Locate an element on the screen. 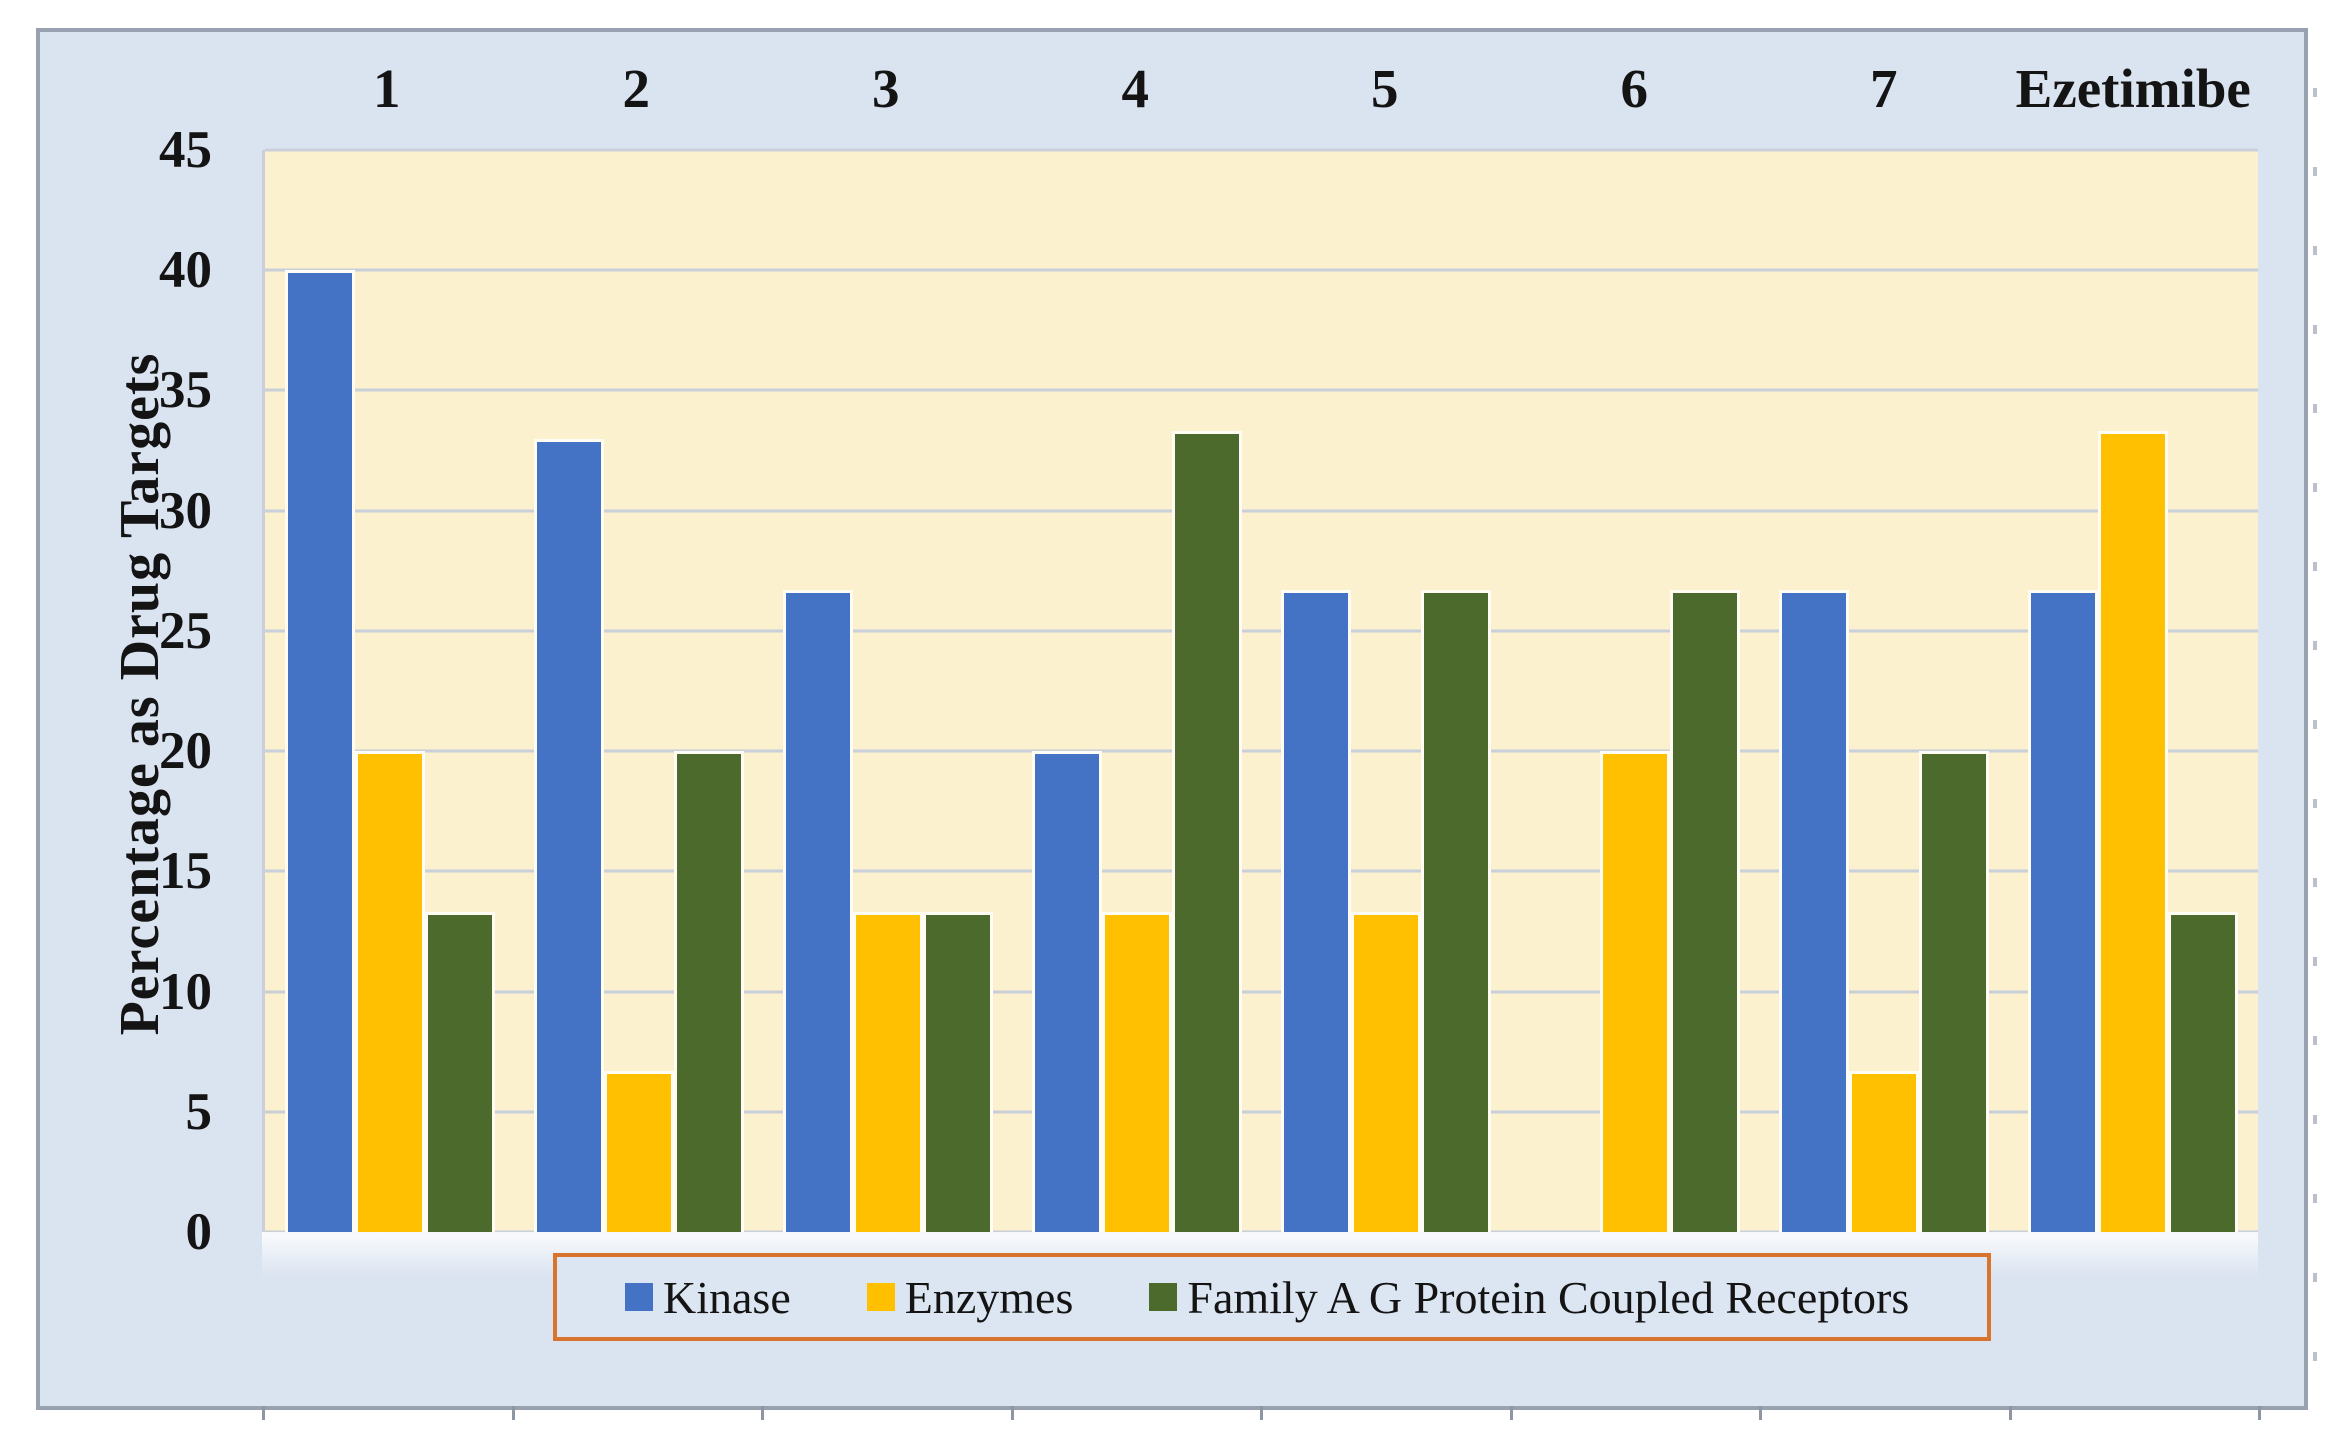 This screenshot has height=1437, width=2339. legend-label: Family A G Protein Coupled Receptors is located at coordinates (1548, 1297).